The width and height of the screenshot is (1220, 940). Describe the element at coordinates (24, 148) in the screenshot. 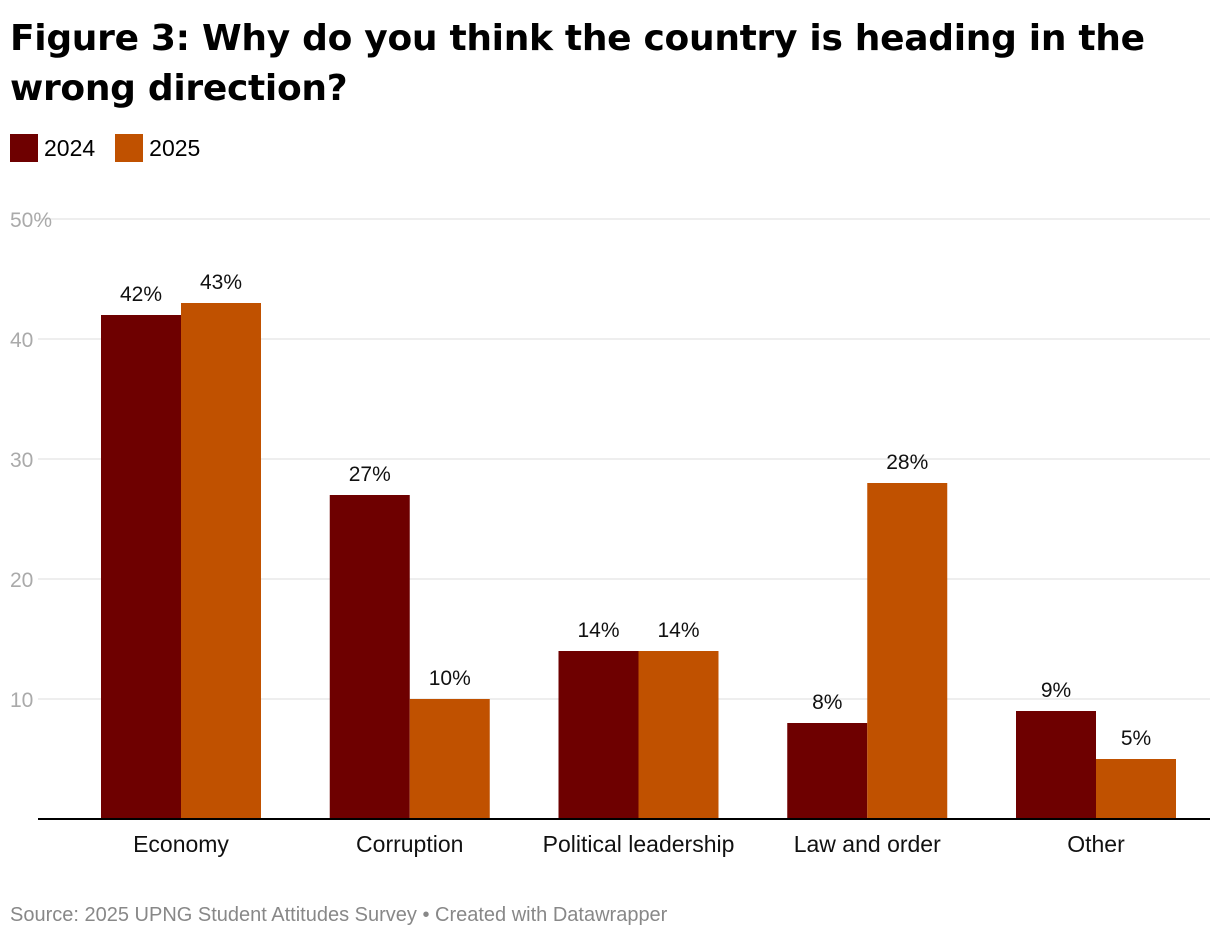

I see `legend-swatch-2024` at that location.